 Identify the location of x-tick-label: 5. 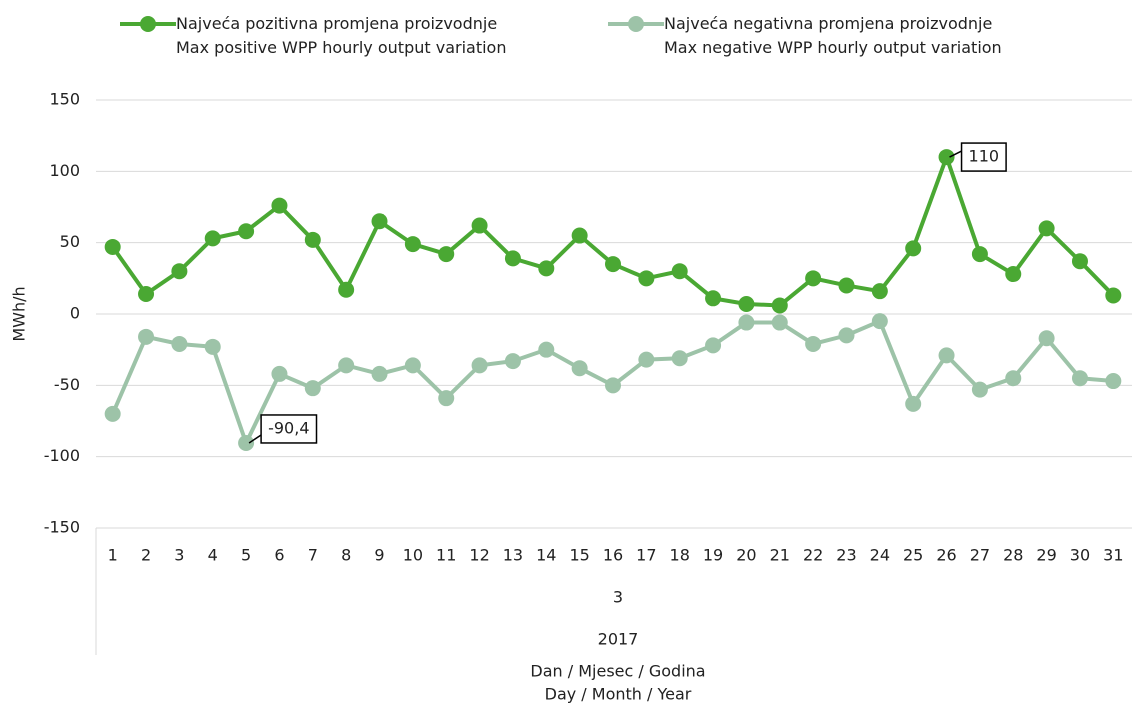
(246, 555).